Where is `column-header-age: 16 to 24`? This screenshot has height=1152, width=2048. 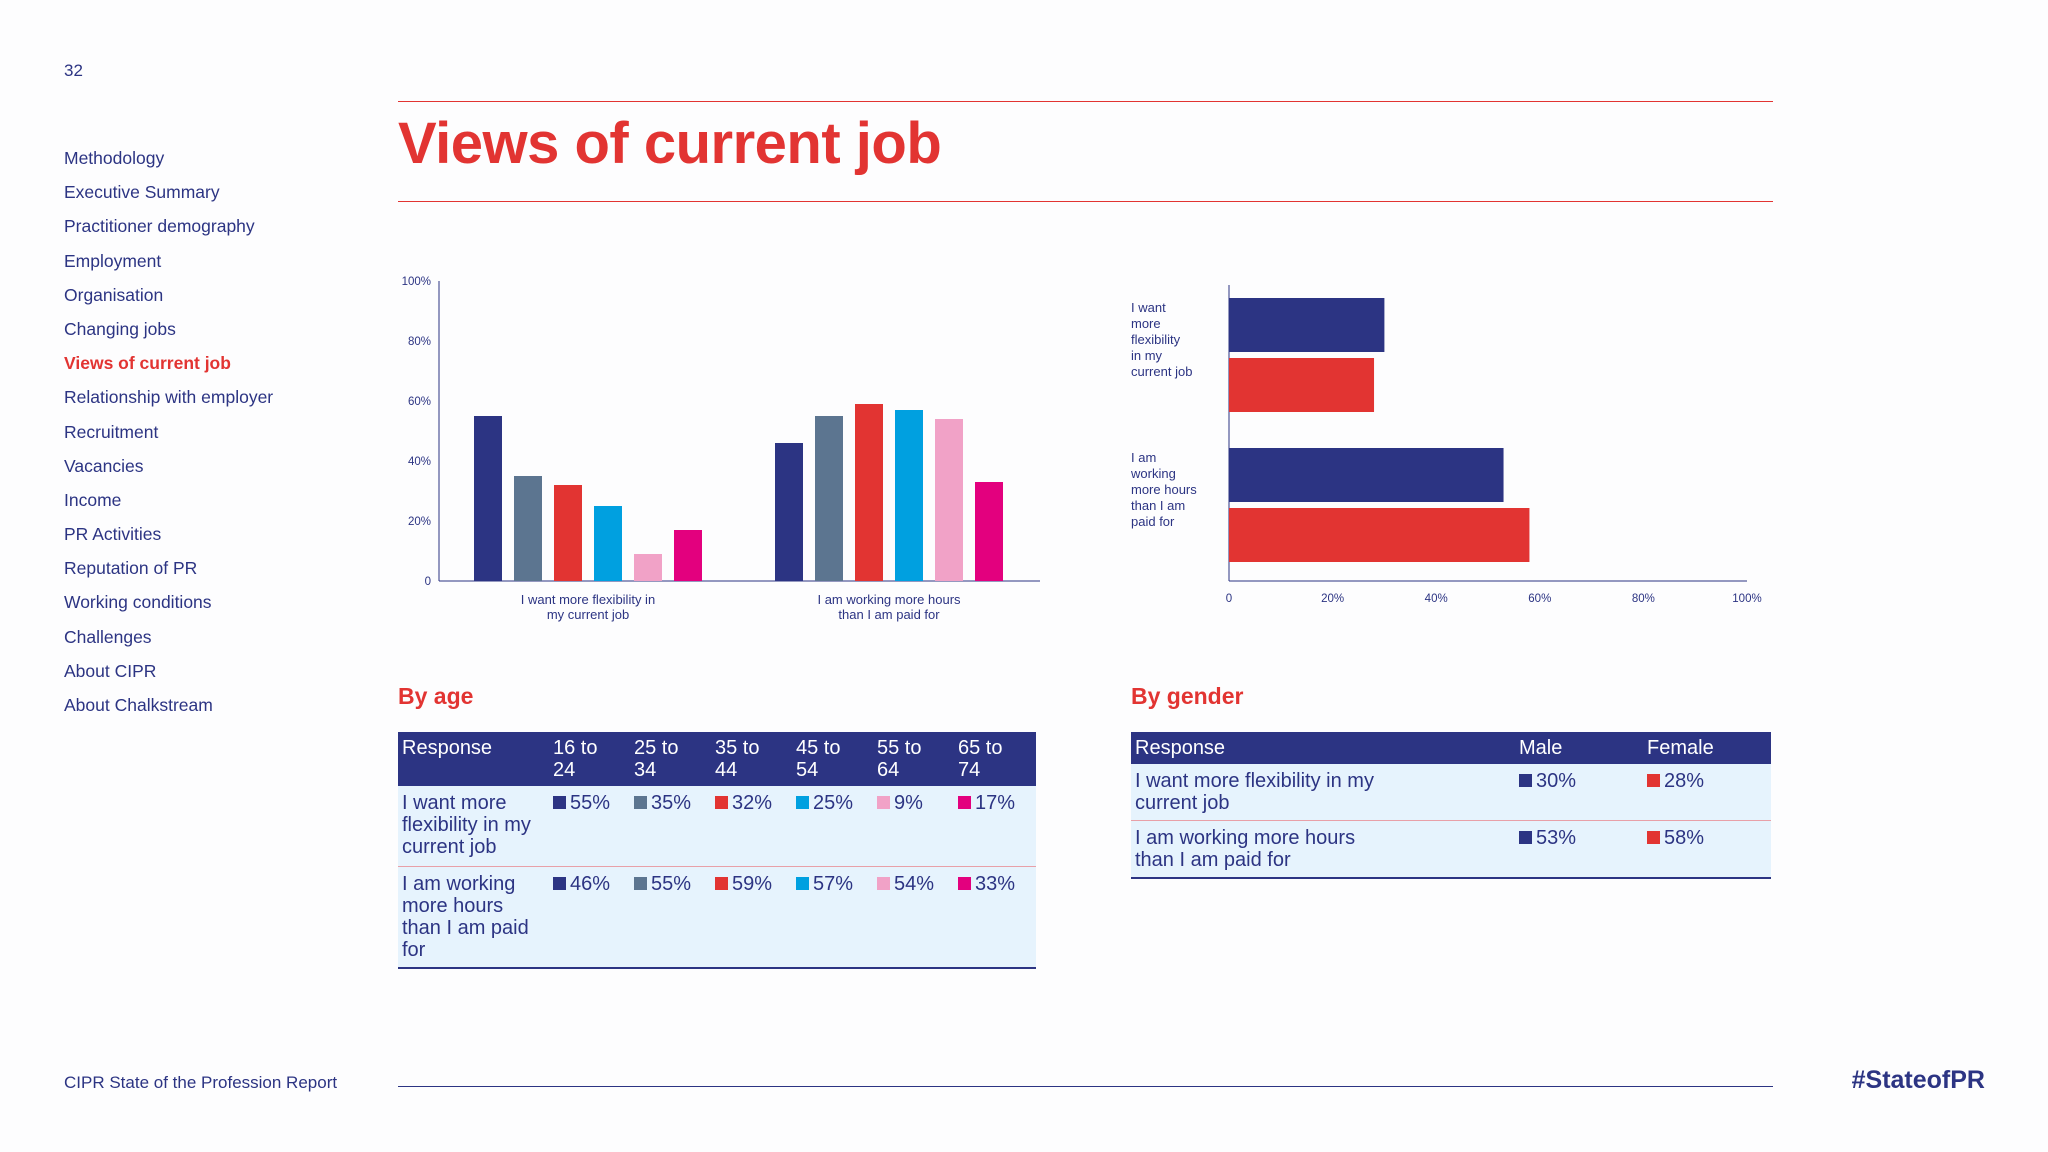
column-header-age: 16 to 24 is located at coordinates (589, 759).